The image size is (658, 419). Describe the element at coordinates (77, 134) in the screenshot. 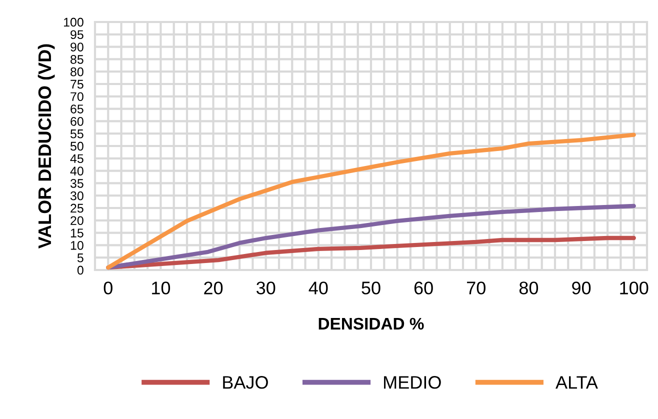

I see `y-tick-label: 55` at that location.